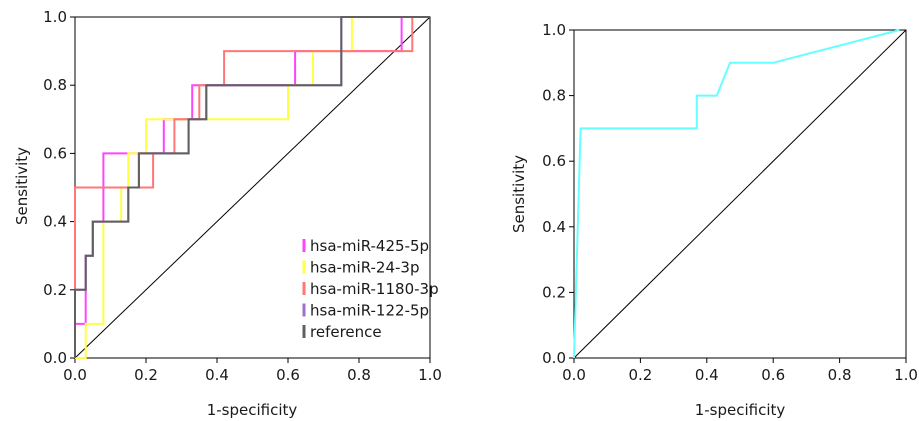  I want to click on left-legend-label: hsa-miR-1180-3p, so click(374, 289).